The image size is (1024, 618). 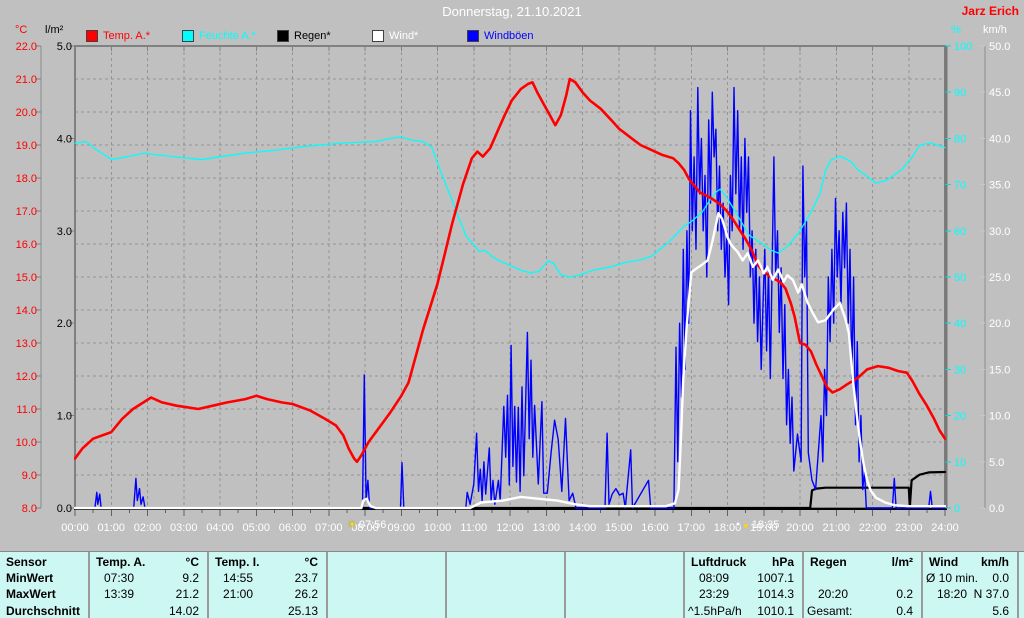 What do you see at coordinates (119, 594) in the screenshot?
I see `cell-time: 13:39` at bounding box center [119, 594].